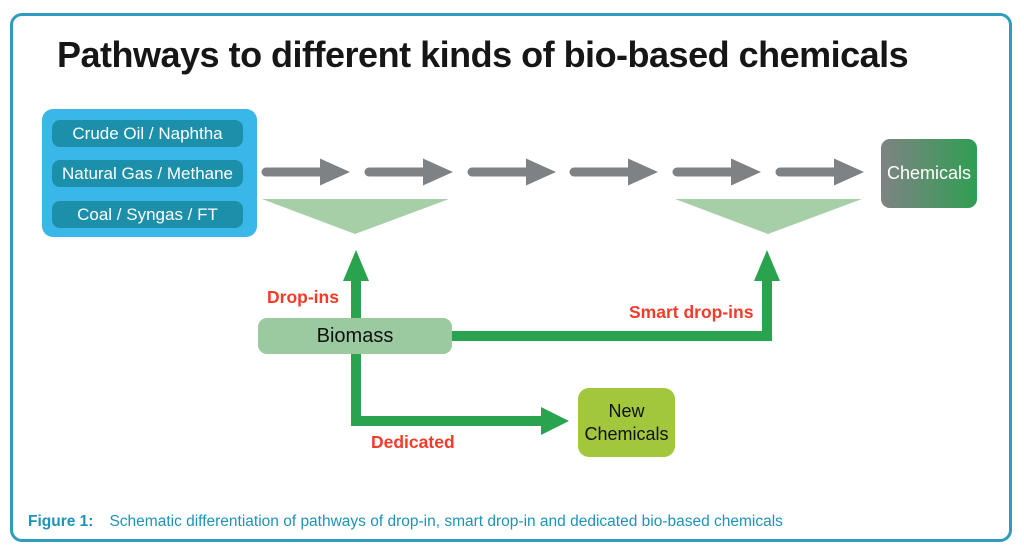 The image size is (1024, 556). What do you see at coordinates (626, 422) in the screenshot?
I see `new-chemicals-box: New Chemicals` at bounding box center [626, 422].